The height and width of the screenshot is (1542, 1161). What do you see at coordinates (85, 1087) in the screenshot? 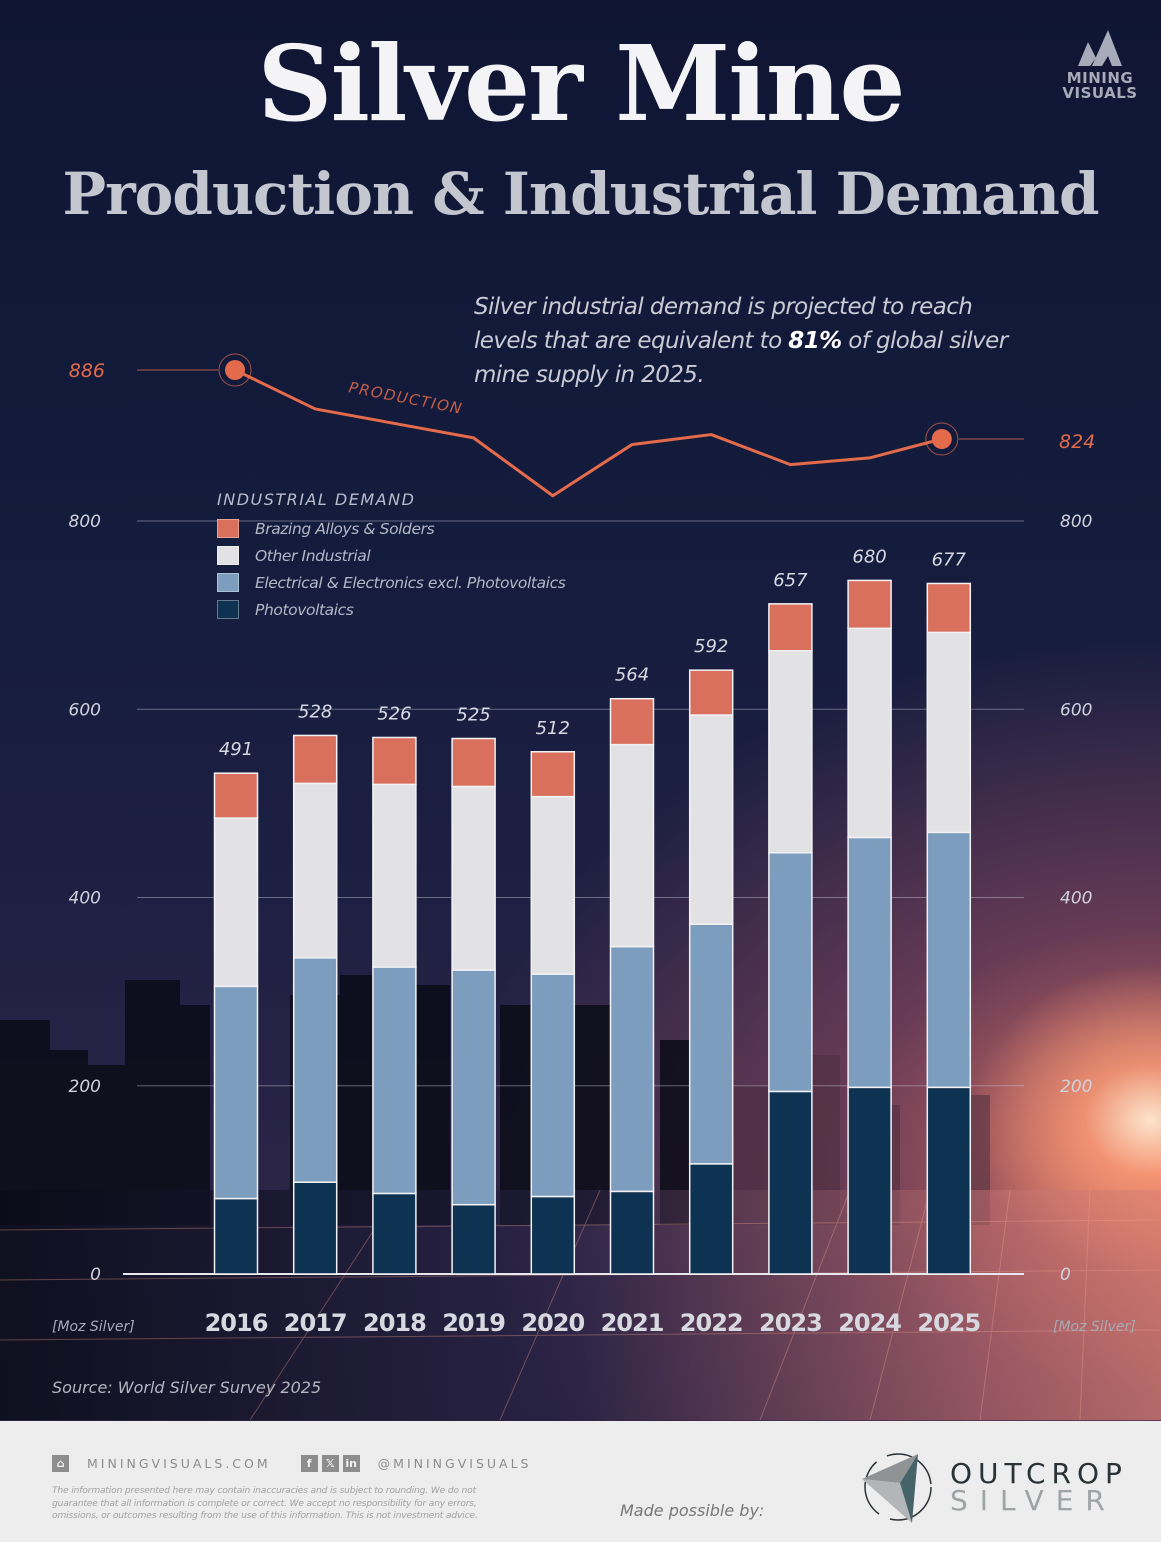
I see `y-tick-label-left: 200` at bounding box center [85, 1087].